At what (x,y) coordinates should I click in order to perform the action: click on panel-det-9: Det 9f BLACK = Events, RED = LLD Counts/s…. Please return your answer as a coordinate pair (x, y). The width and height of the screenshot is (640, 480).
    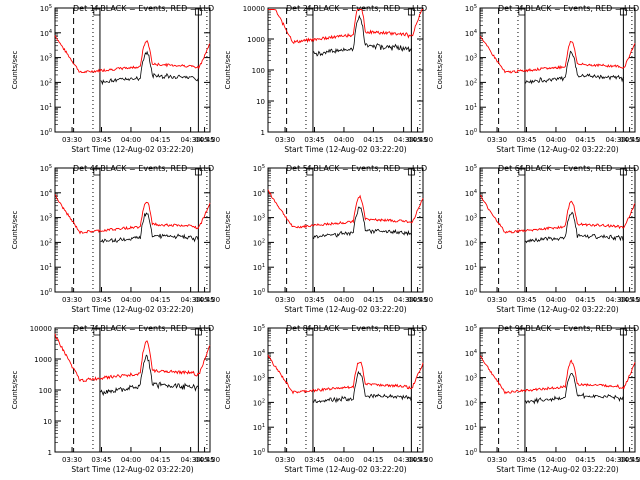
    Looking at the image, I should click on (538, 399).